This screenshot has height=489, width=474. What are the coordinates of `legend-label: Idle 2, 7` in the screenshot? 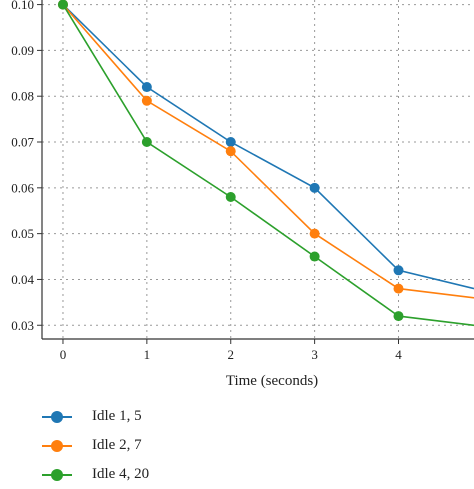 It's located at (117, 445).